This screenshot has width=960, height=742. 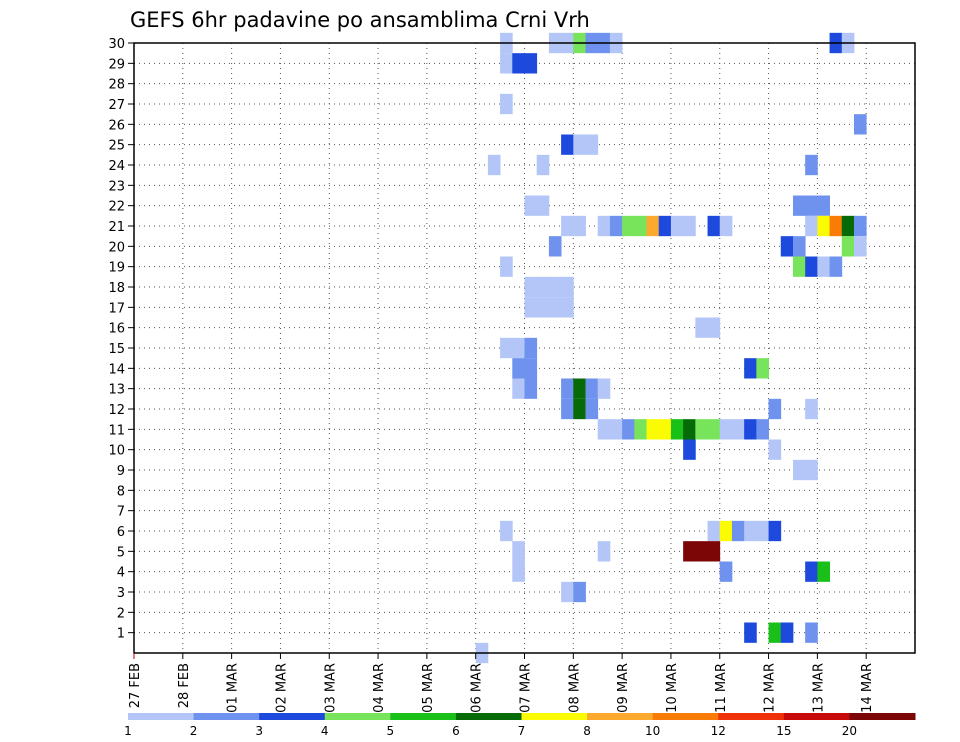 I want to click on chart-title: GEFS 6hr padavine po ansamblima Crni Vrh, so click(x=360, y=20).